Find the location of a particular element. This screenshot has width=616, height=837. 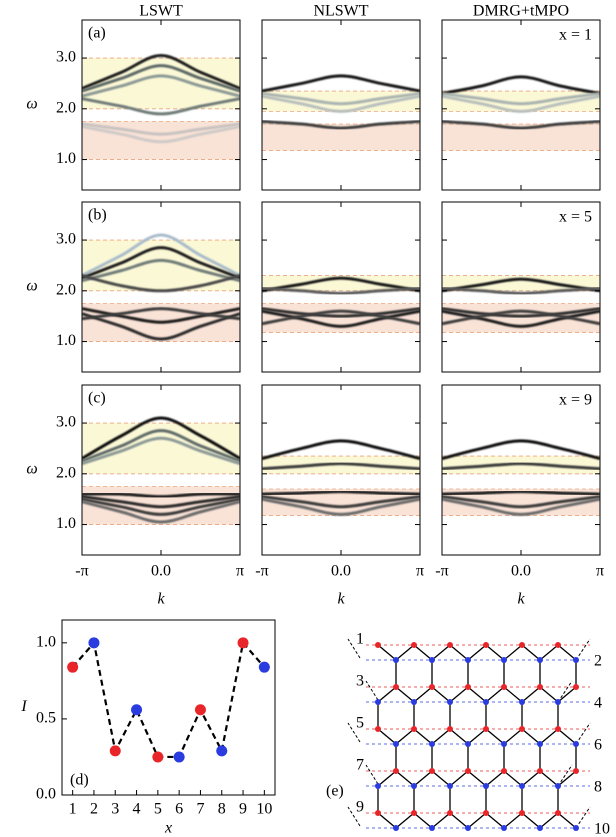

x-tick-label: 7 is located at coordinates (200, 809).